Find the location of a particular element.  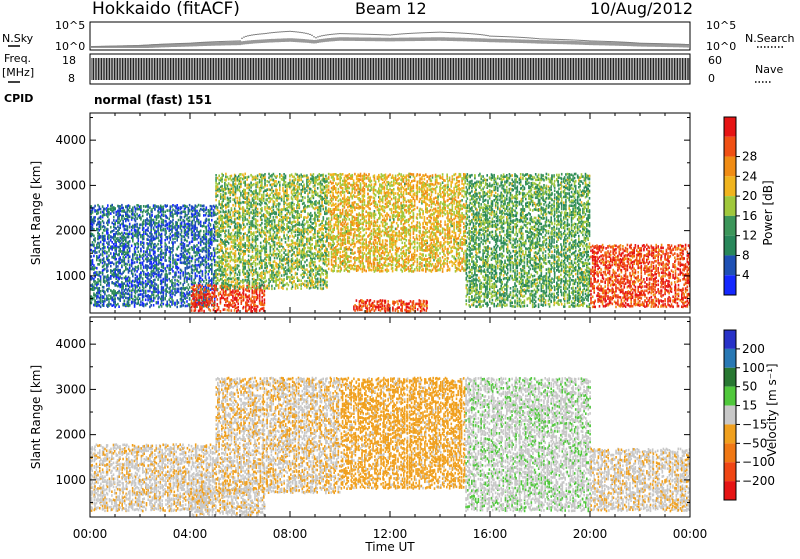

beam-title: Beam 12 is located at coordinates (391, 9).